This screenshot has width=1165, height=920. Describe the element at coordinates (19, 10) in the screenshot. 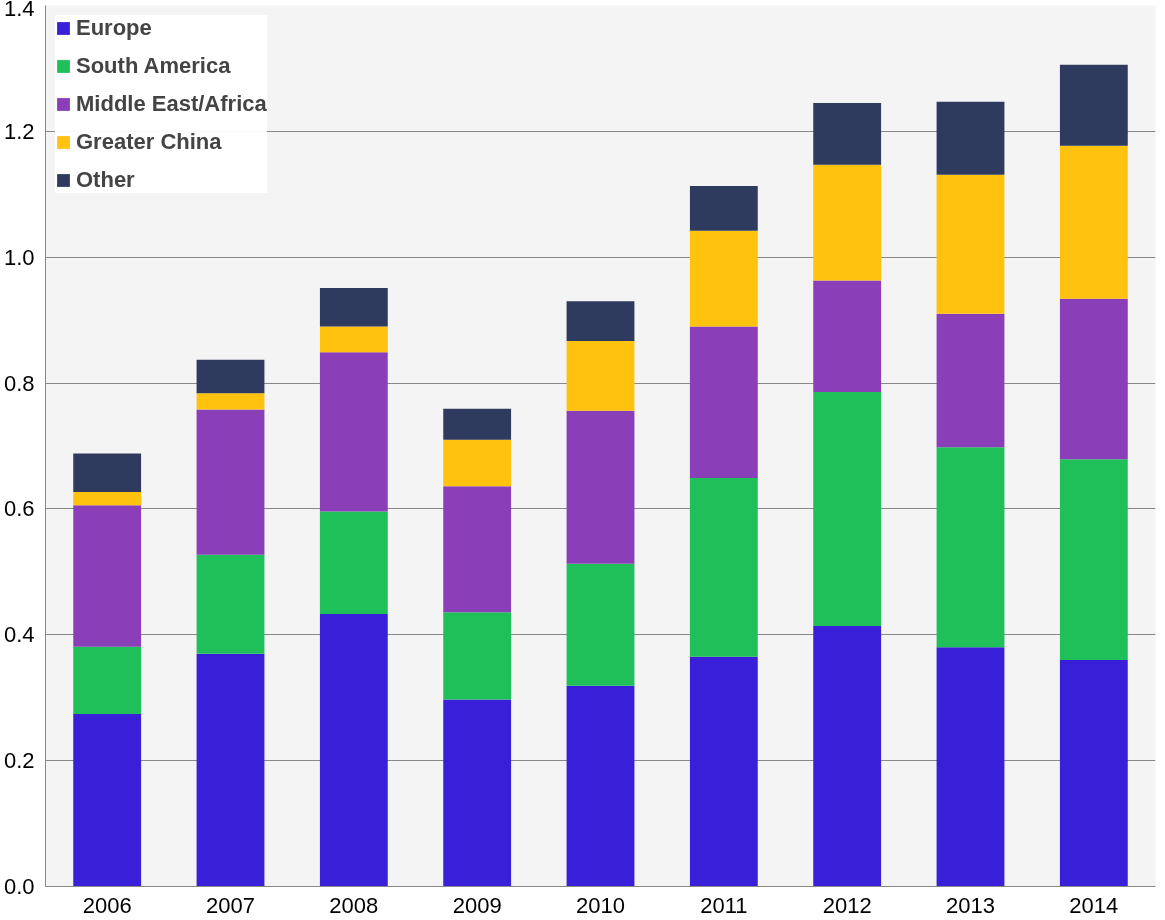

I see `y-tick-label: 1.4` at that location.